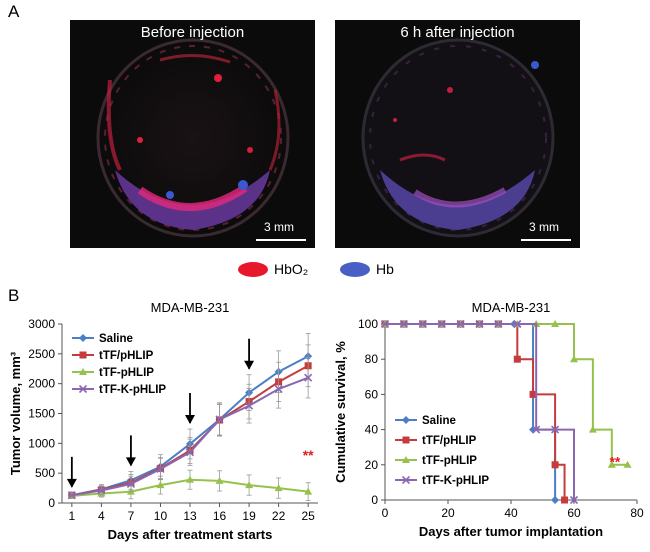 The width and height of the screenshot is (650, 552). Describe the element at coordinates (637, 513) in the screenshot. I see `x-tick-label: 80` at that location.